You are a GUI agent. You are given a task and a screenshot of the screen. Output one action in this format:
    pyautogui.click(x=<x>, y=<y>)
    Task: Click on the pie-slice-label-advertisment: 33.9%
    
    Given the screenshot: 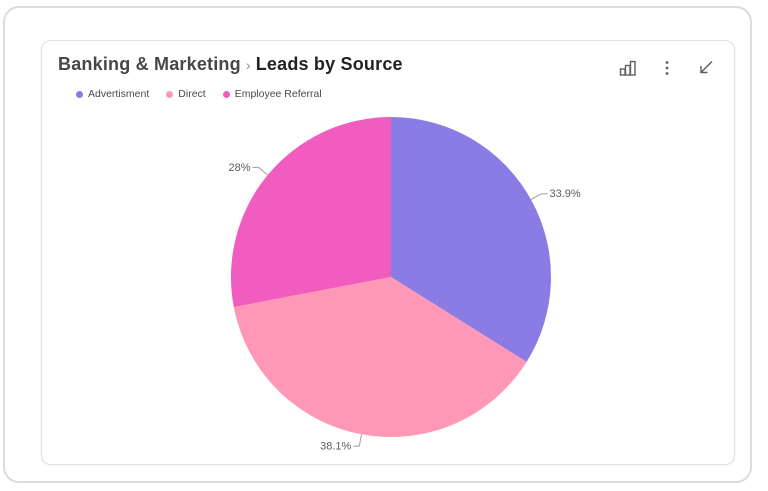 What is the action you would take?
    pyautogui.click(x=565, y=194)
    